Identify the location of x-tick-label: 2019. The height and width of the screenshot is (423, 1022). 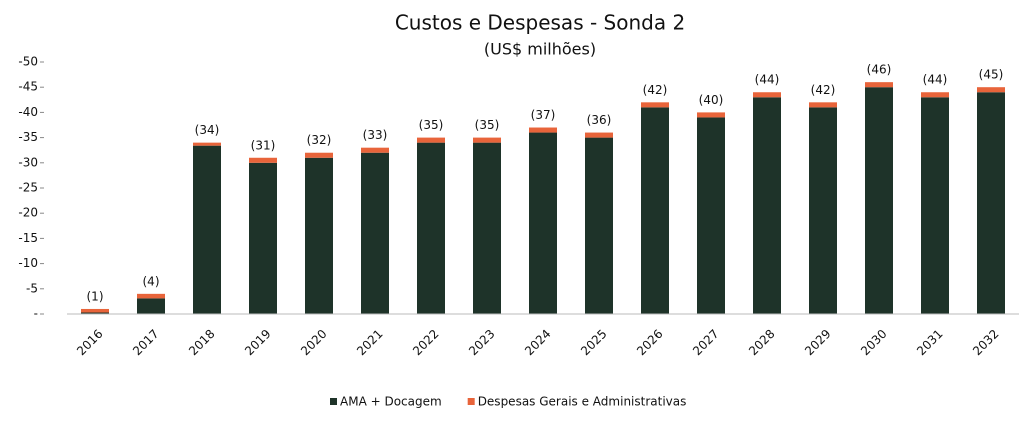
(257, 342).